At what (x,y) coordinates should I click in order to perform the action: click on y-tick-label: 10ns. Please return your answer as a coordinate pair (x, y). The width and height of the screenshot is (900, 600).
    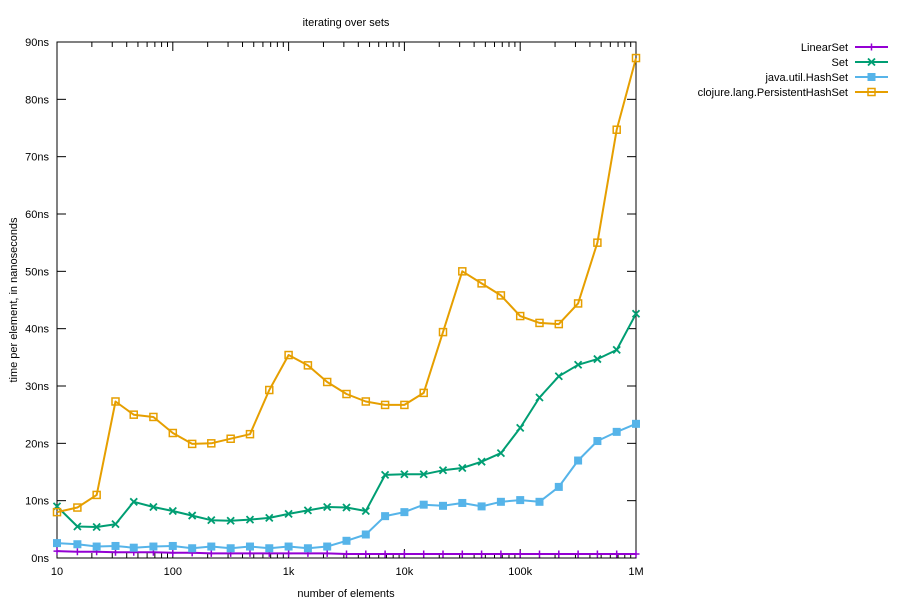
    Looking at the image, I should click on (37, 502).